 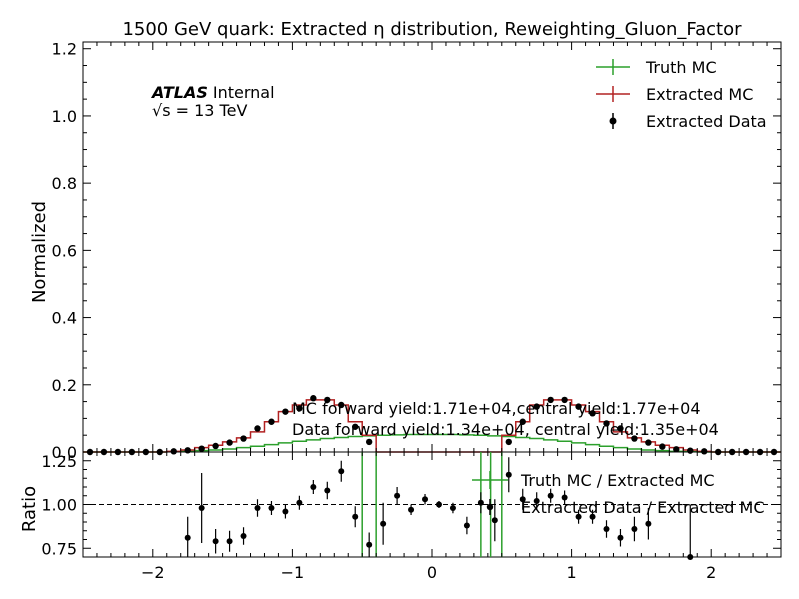 What do you see at coordinates (29, 509) in the screenshot?
I see `ratio-y-axis-label: Ratio` at bounding box center [29, 509].